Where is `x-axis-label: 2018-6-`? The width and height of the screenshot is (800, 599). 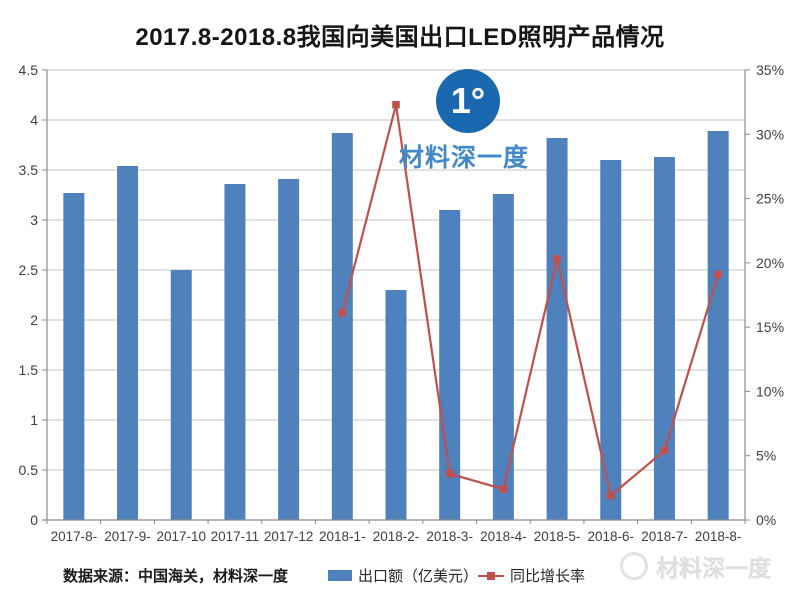
x-axis-label: 2018-6- is located at coordinates (610, 536).